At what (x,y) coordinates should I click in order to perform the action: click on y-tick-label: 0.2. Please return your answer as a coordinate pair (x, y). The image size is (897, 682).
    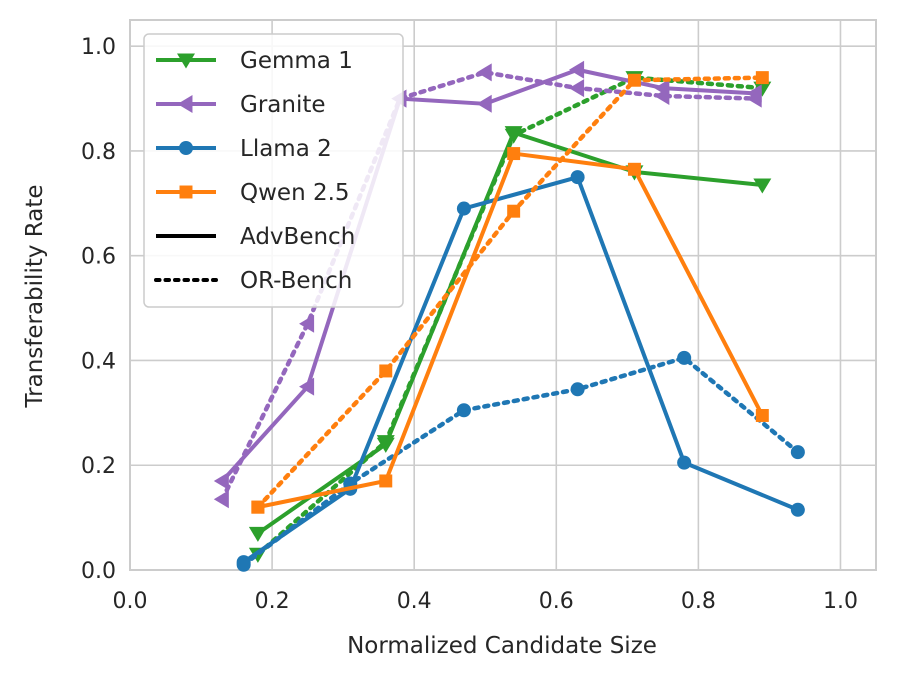
    Looking at the image, I should click on (98, 466).